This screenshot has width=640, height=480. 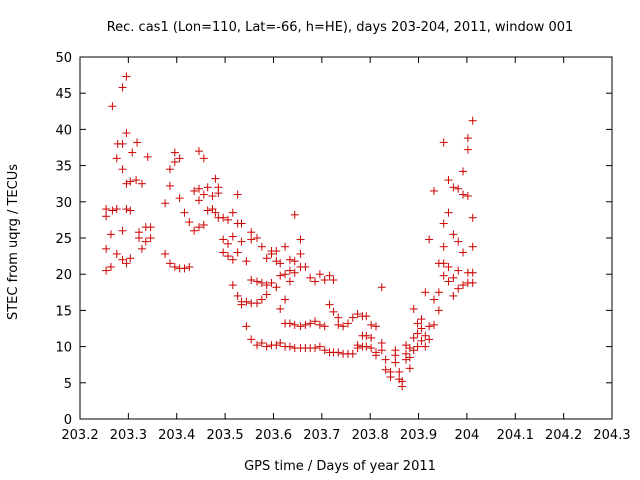 I want to click on y-tick-label: 50, so click(x=63, y=58).